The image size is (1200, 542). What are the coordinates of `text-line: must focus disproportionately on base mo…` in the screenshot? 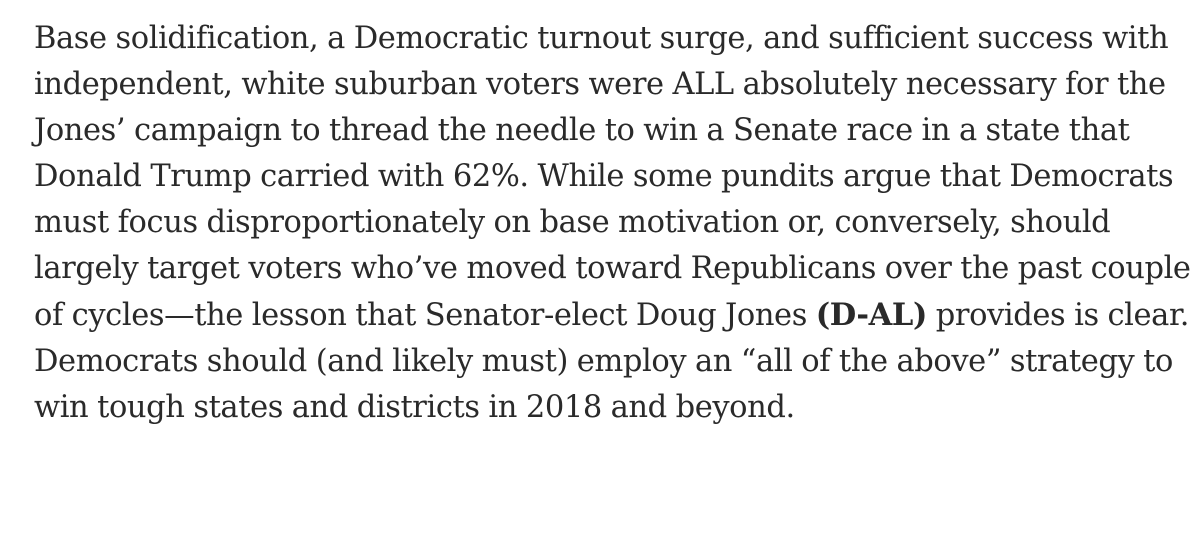 It's located at (572, 222).